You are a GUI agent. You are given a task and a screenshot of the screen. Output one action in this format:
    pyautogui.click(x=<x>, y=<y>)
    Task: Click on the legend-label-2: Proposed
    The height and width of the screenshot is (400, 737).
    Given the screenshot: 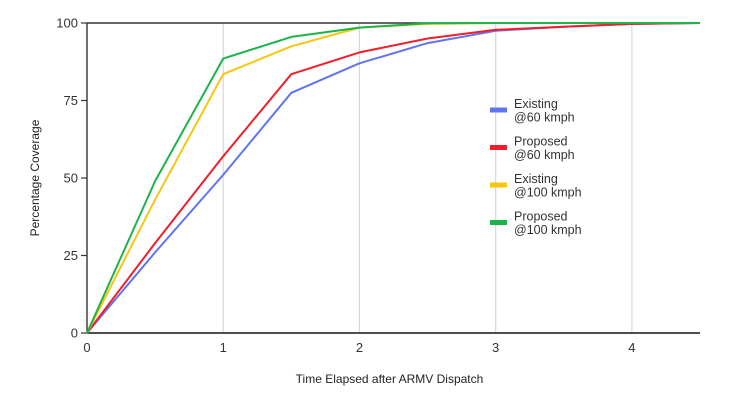 What is the action you would take?
    pyautogui.click(x=541, y=142)
    